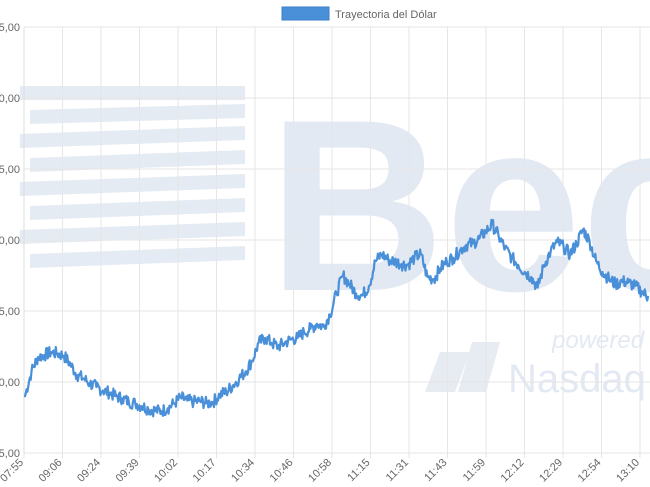  I want to click on legend-swatch, so click(305, 13).